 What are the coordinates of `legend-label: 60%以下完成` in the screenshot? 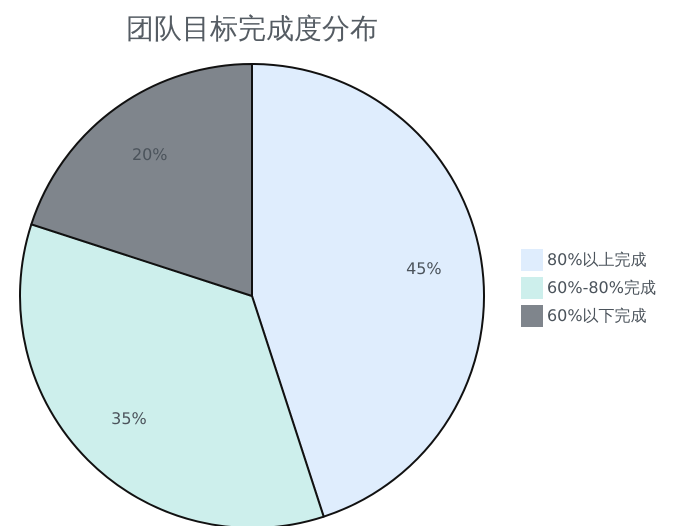 It's located at (597, 315).